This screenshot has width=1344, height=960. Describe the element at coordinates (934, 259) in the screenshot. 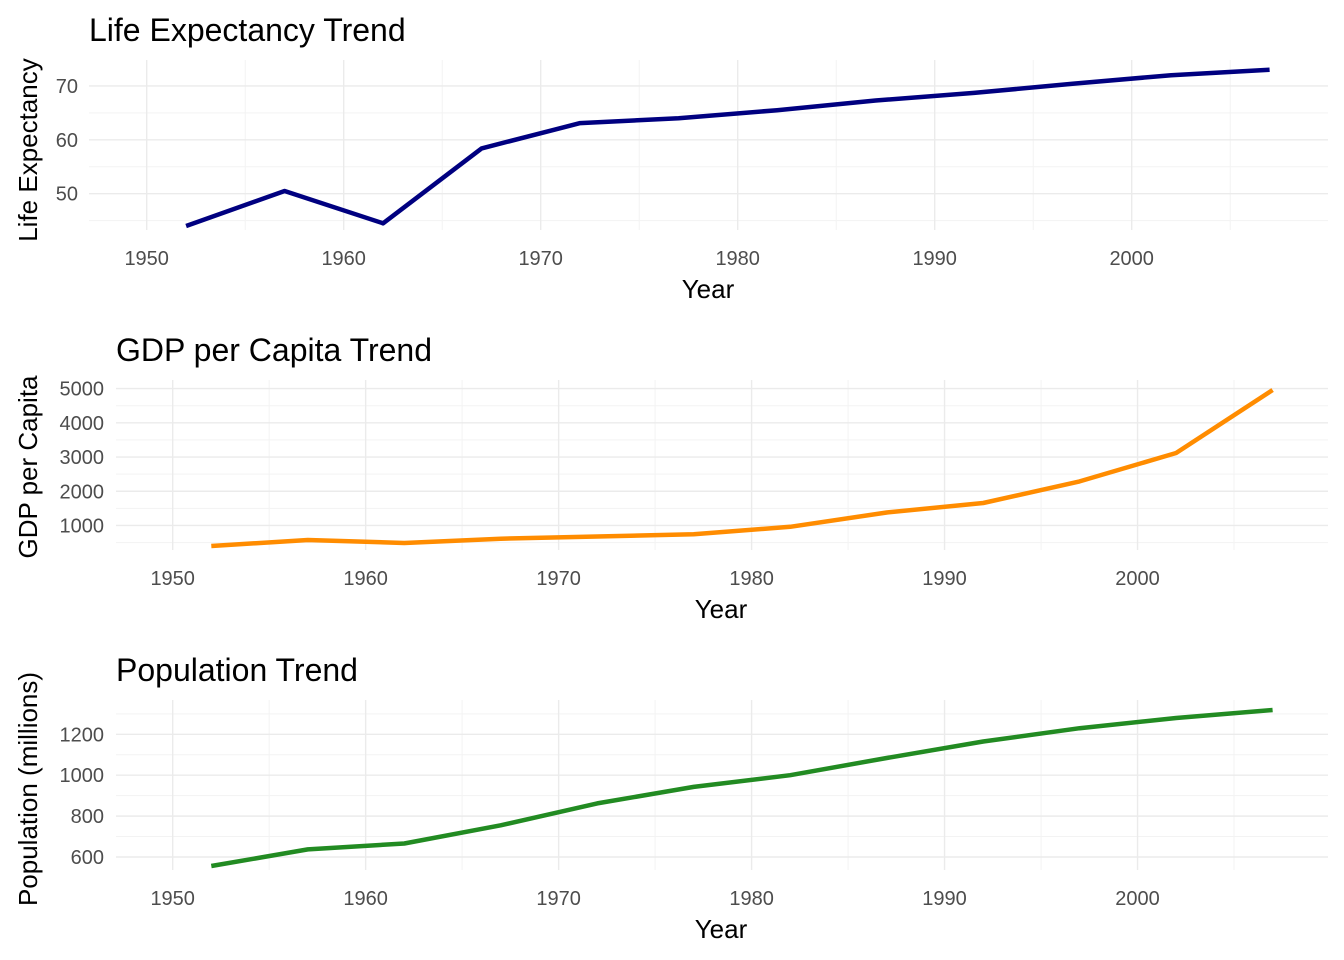

I see `life-expectancy-x-tick-label: 1990` at that location.